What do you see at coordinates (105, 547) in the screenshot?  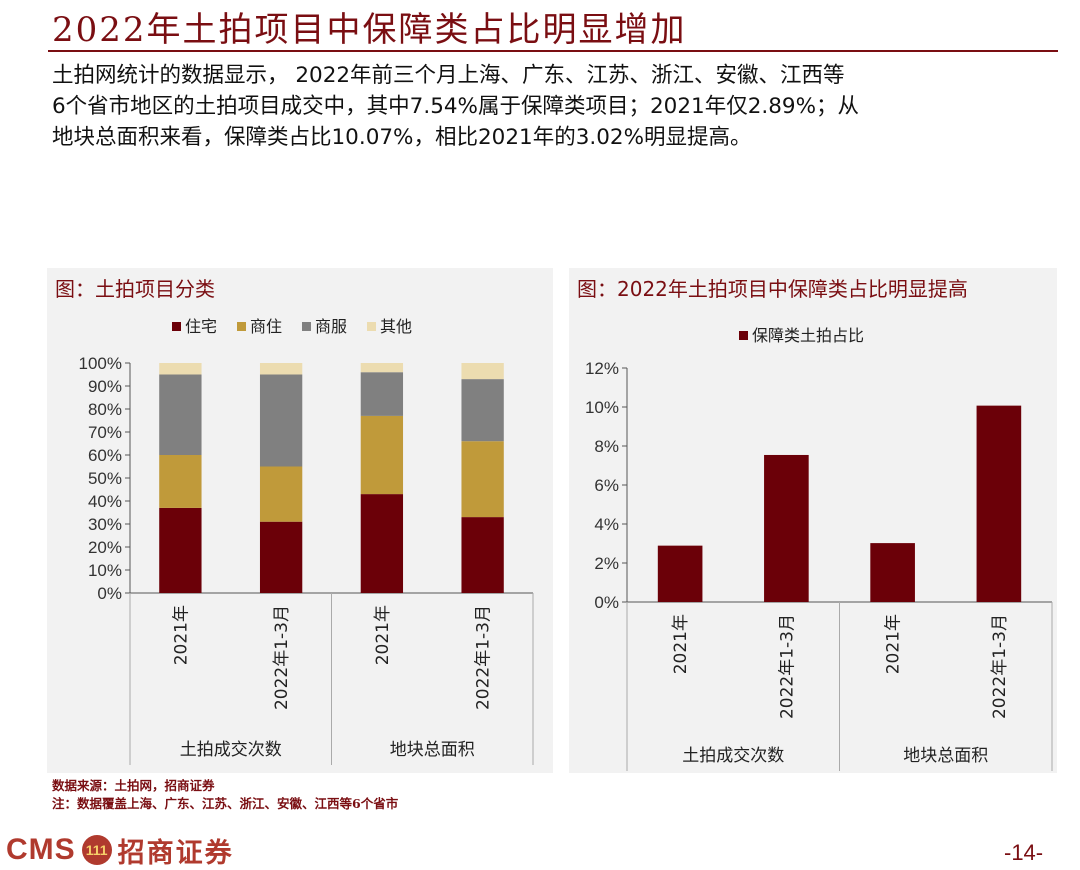 I see `y-tick-label: 20%` at bounding box center [105, 547].